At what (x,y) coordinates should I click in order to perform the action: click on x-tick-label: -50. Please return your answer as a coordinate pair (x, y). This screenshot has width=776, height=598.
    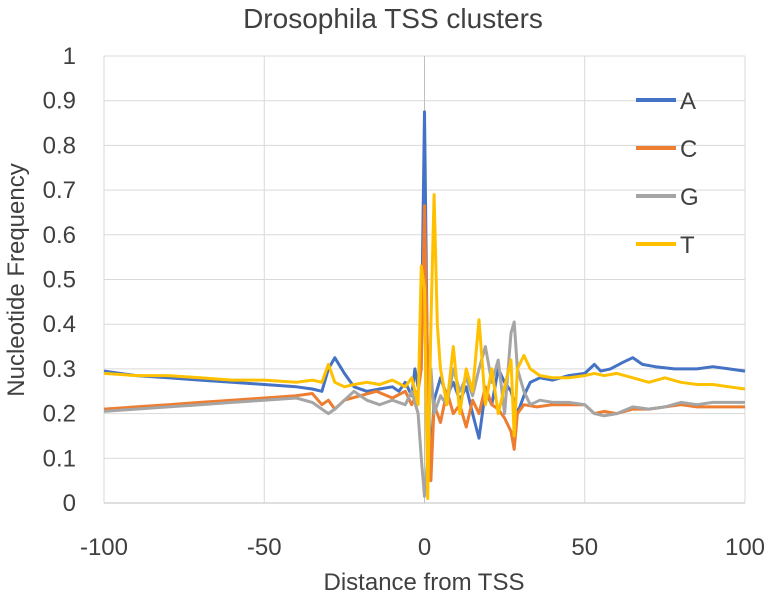
    Looking at the image, I should click on (264, 547).